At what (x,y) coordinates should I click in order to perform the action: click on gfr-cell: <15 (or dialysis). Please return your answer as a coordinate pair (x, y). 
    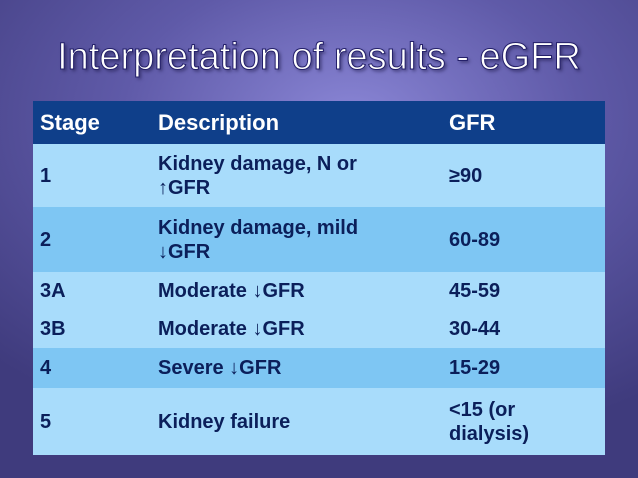
    Looking at the image, I should click on (524, 421).